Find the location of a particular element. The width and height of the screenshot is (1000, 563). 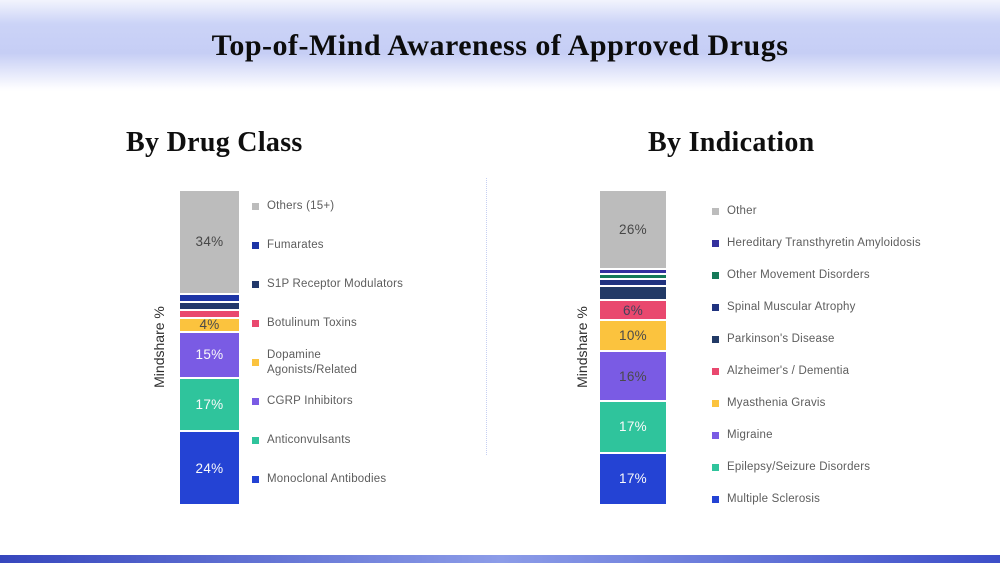

page-title: Top-of-Mind Awareness of Approved Drugs is located at coordinates (500, 45).